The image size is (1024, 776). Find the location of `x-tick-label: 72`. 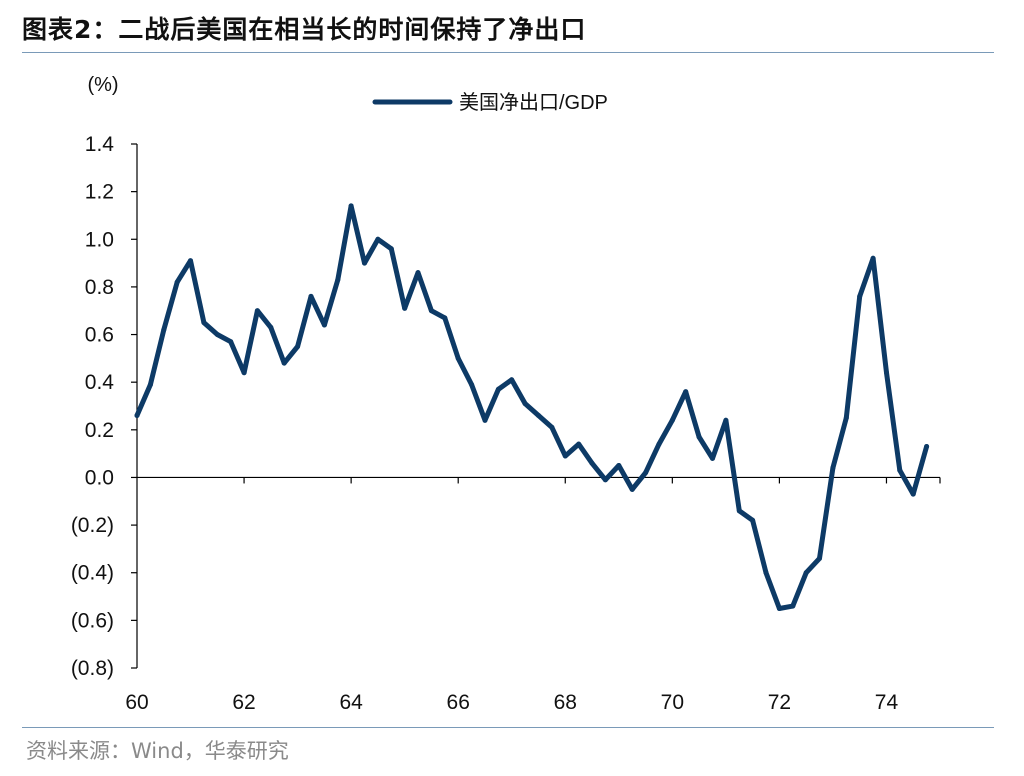

x-tick-label: 72 is located at coordinates (779, 702).